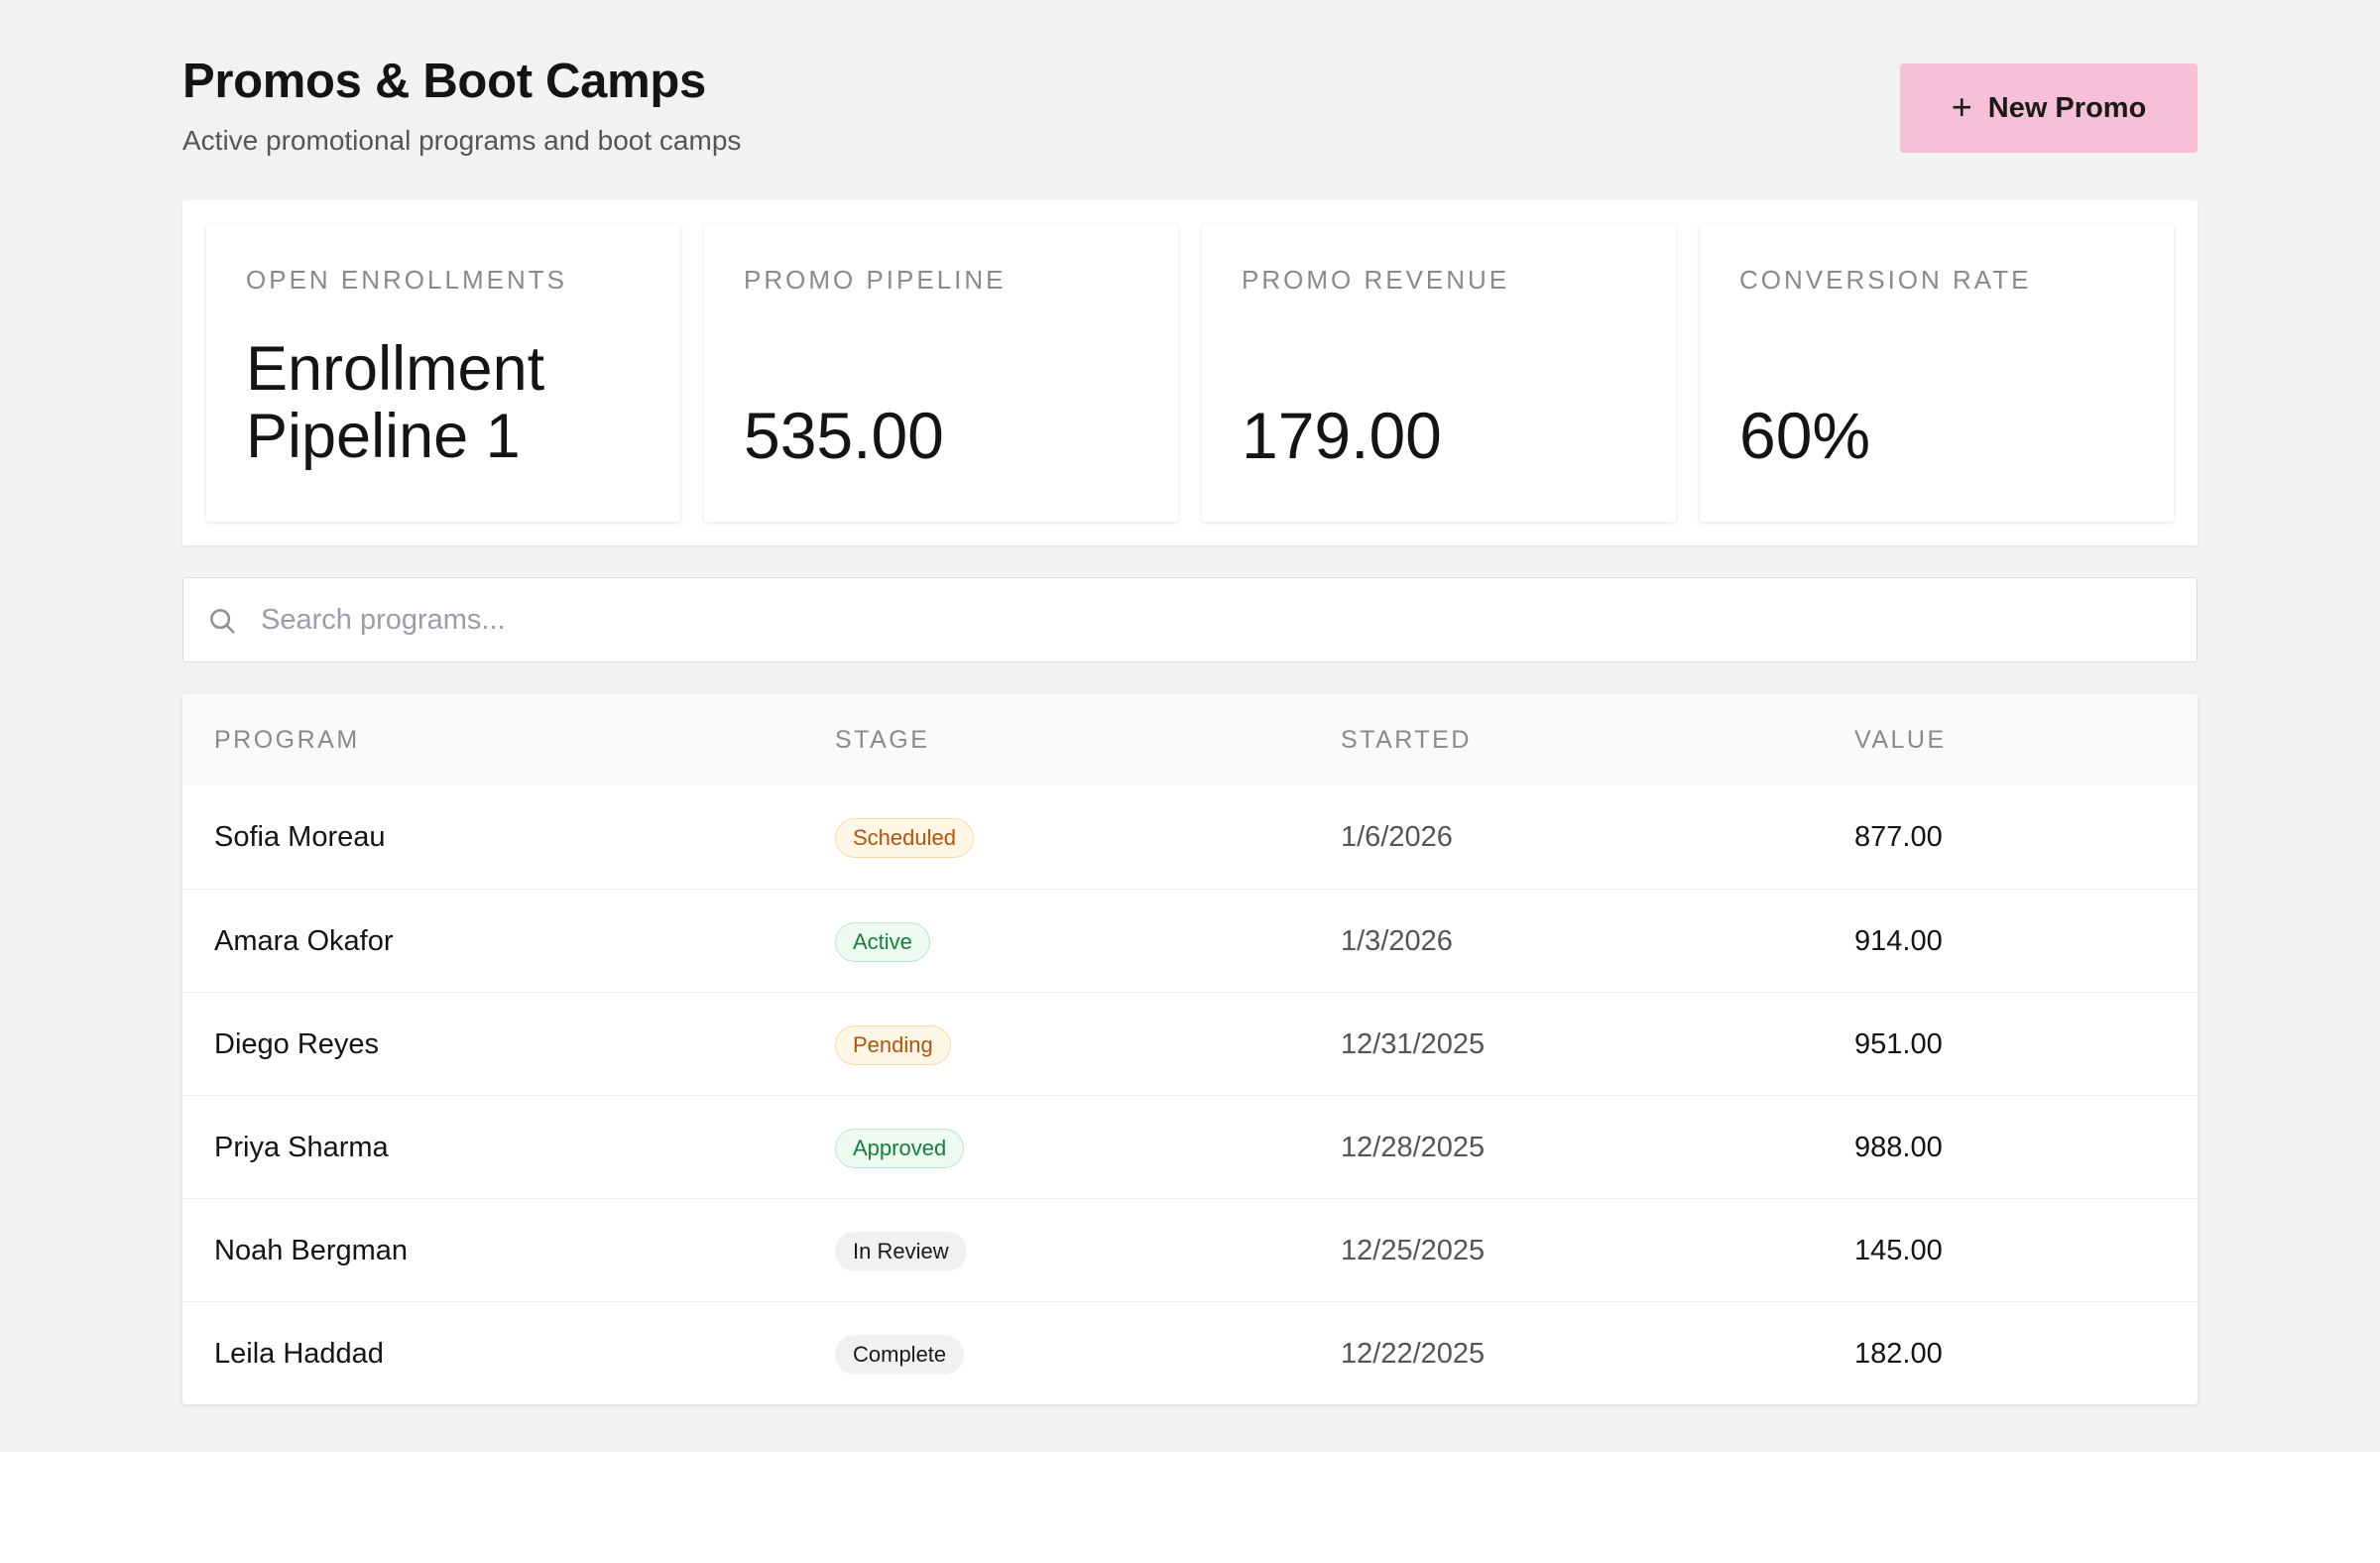  Describe the element at coordinates (1190, 1352) in the screenshot. I see `table-row: Leila Haddad Complete 12/22/2025 182.00` at that location.